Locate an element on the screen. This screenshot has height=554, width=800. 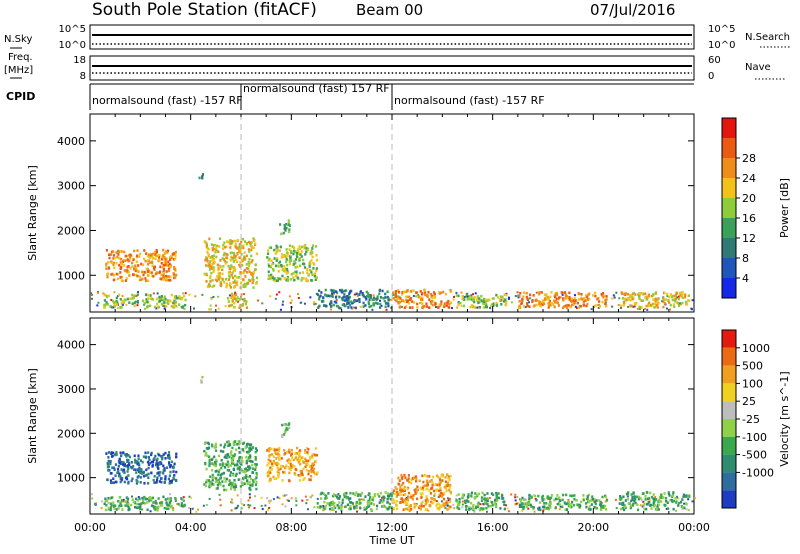
x-tick-label: 00:00 is located at coordinates (694, 527).